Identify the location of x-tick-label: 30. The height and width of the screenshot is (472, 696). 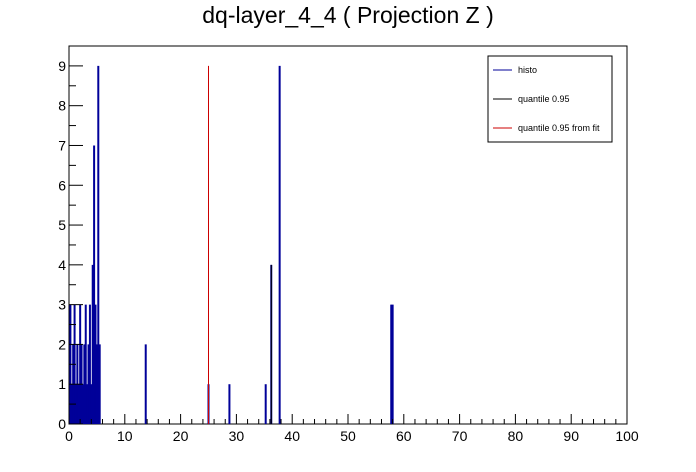
(237, 436).